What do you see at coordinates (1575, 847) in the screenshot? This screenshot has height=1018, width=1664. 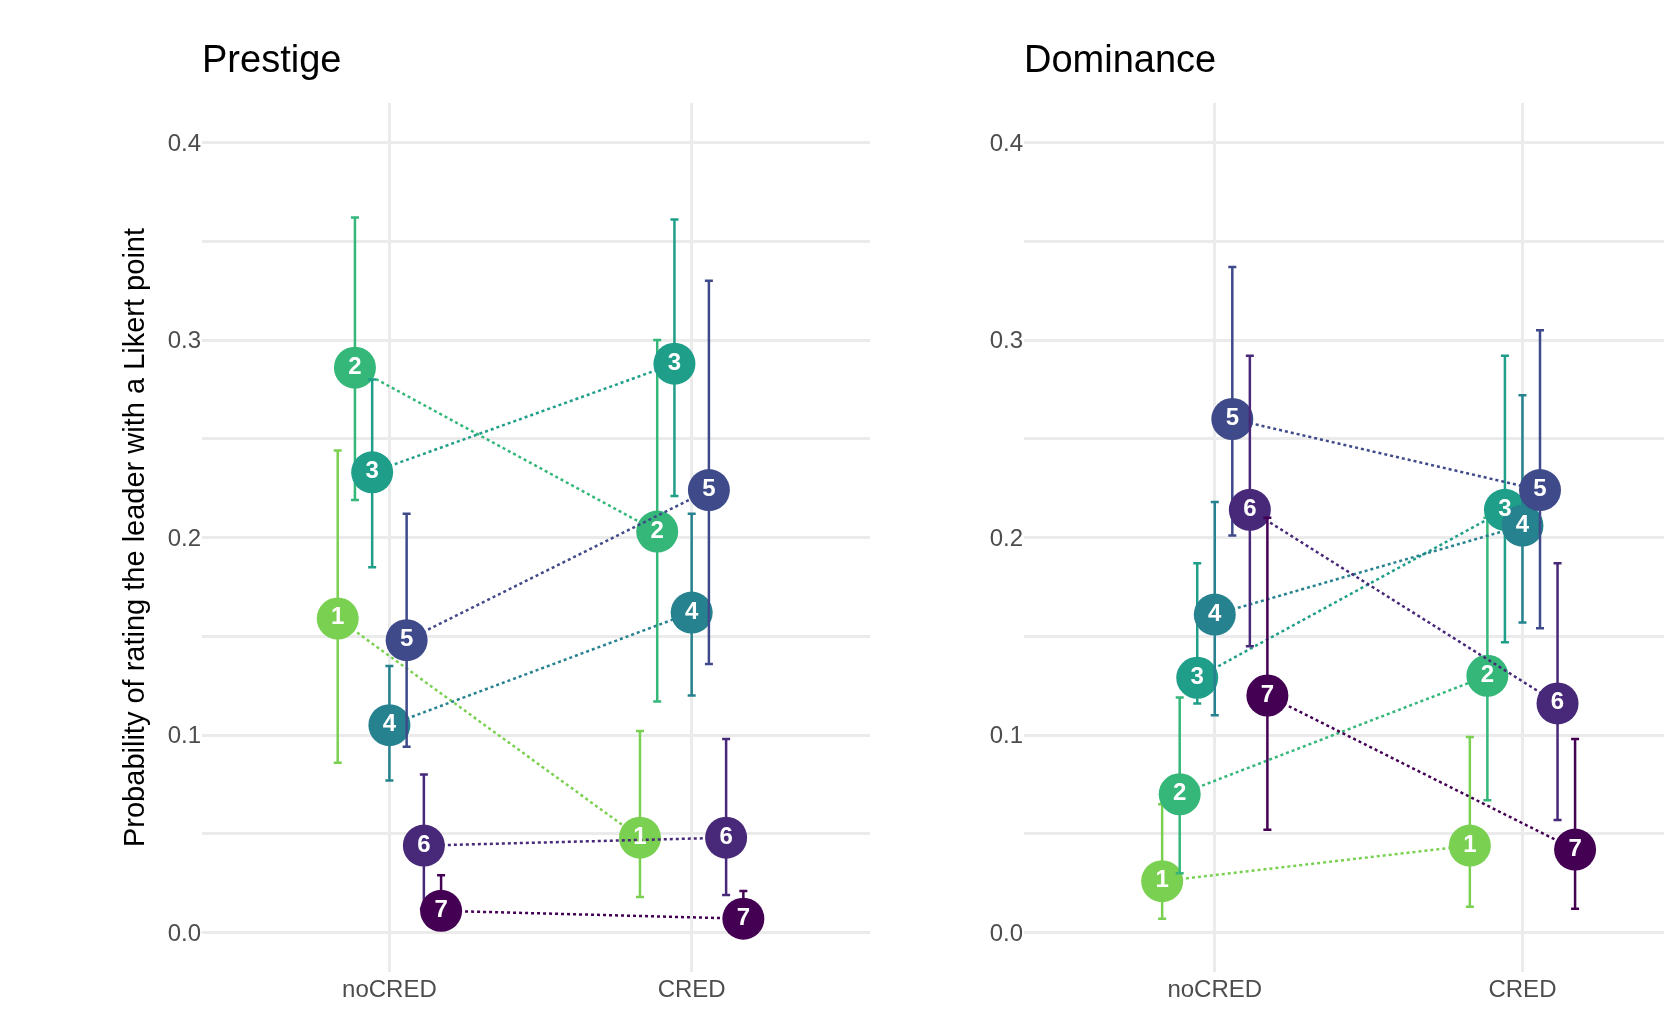 I see `series-label: 7` at bounding box center [1575, 847].